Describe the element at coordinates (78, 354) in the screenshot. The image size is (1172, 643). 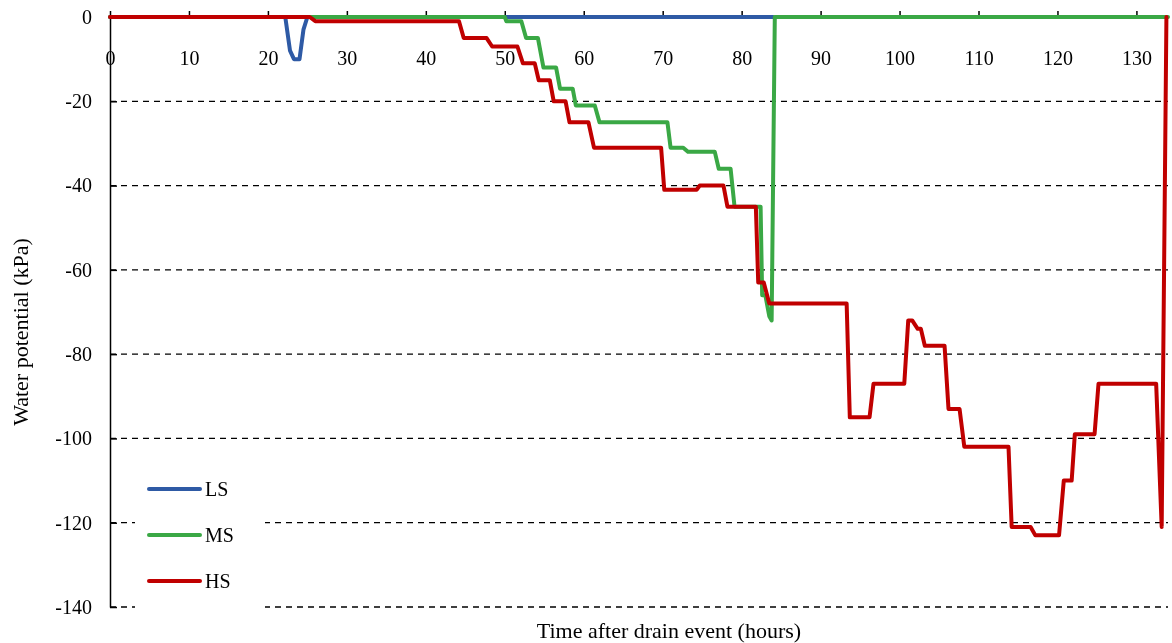
I see `y-tick-label: -80` at that location.